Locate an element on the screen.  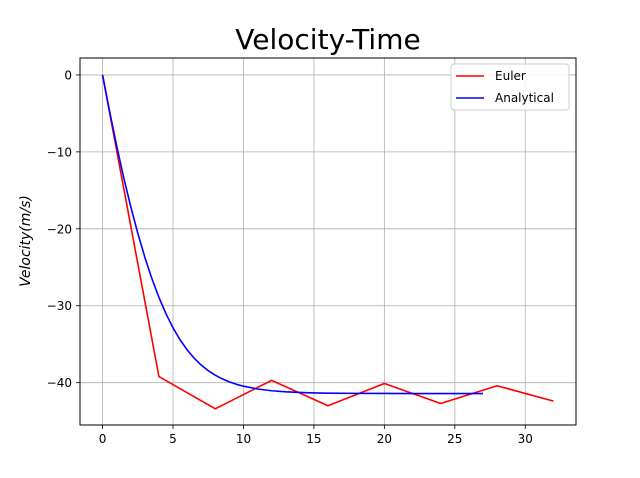
y-axis-label: Velocity(m/s) is located at coordinates (26, 241).